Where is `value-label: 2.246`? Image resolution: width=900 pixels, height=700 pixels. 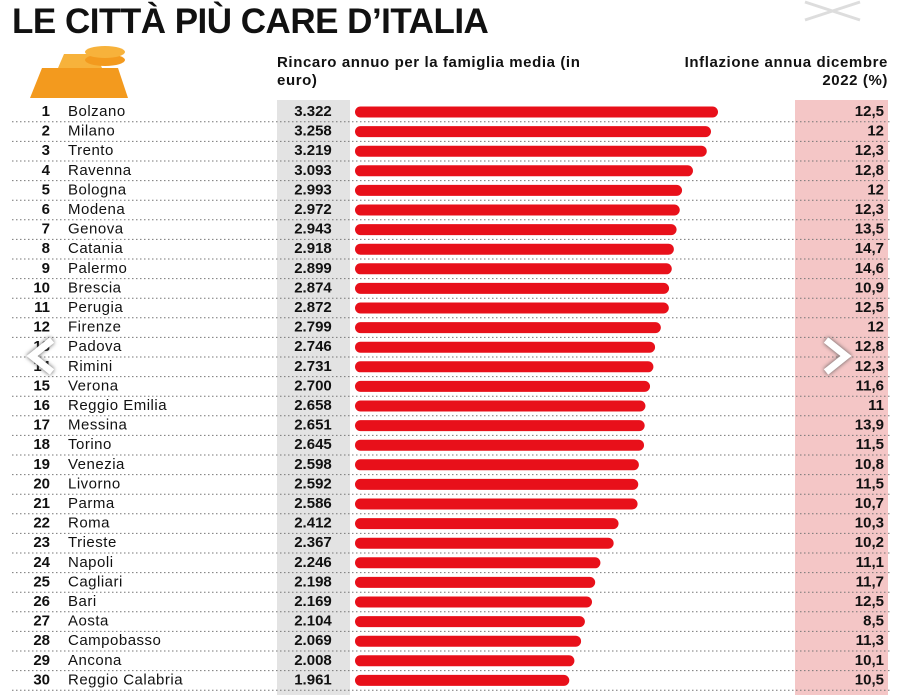 value-label: 2.246 is located at coordinates (313, 562).